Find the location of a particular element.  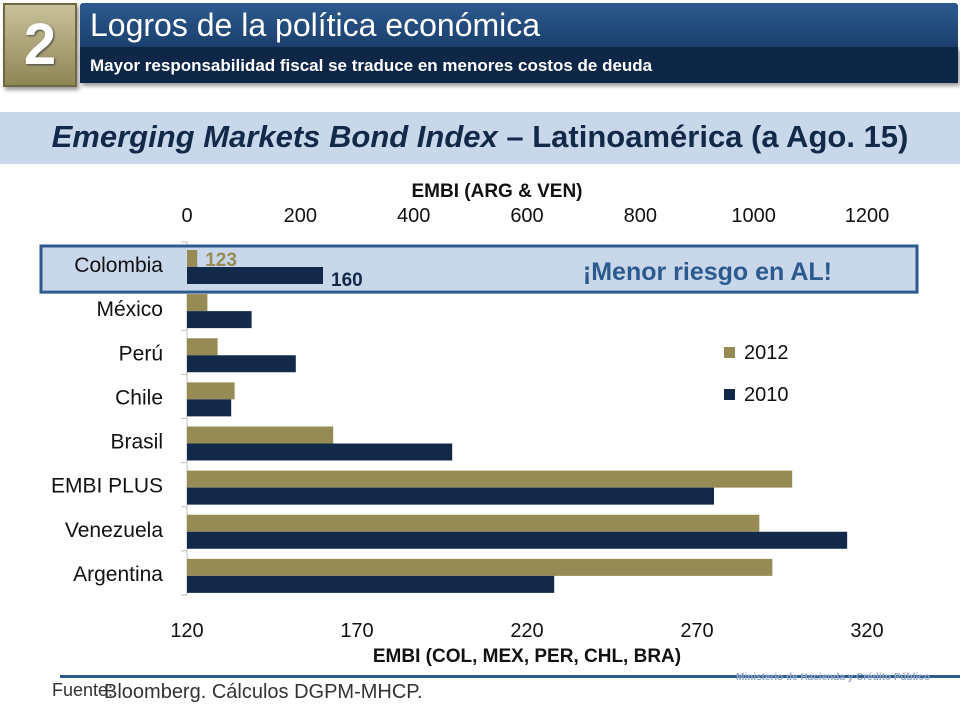

bottom-tick-label: 170 is located at coordinates (356, 631).